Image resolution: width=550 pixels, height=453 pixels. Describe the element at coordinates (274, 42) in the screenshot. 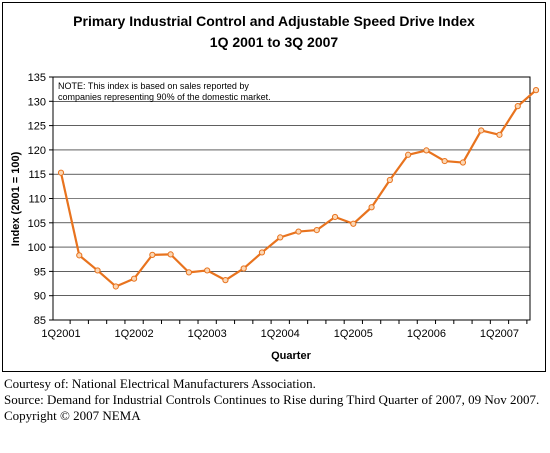

I see `chart-title-line-2: 1Q 2001 to 3Q 2007` at that location.